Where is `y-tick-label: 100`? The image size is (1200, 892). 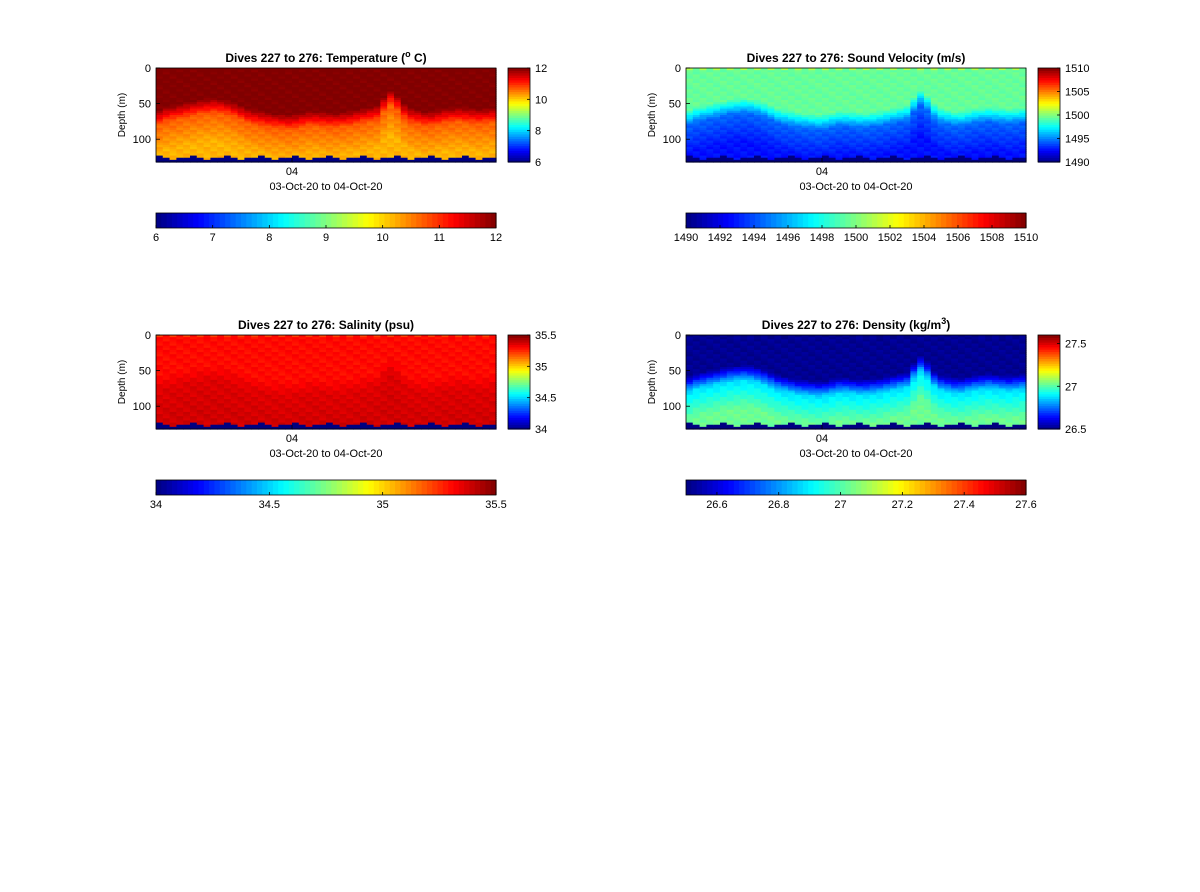
y-tick-label: 100 is located at coordinates (142, 140).